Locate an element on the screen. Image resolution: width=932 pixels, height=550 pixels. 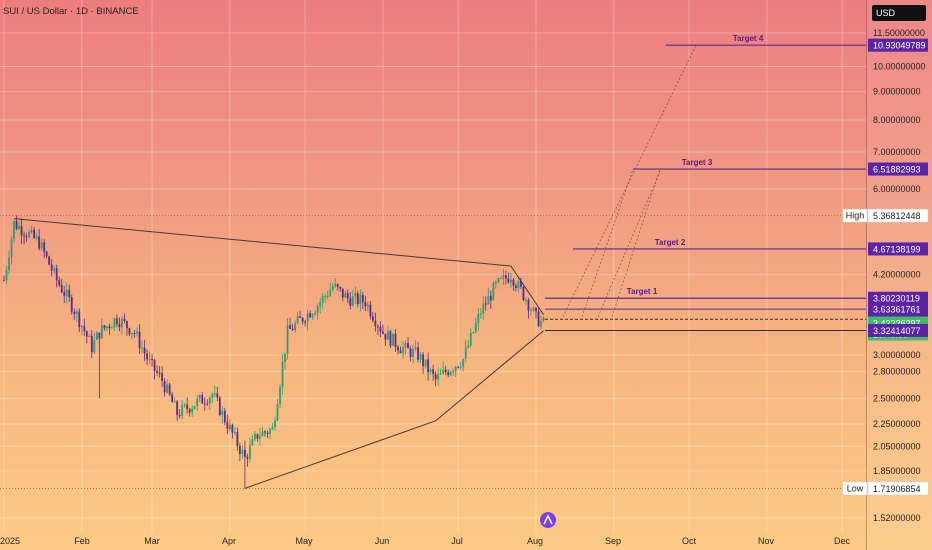
target-label: Target 1 is located at coordinates (642, 291).